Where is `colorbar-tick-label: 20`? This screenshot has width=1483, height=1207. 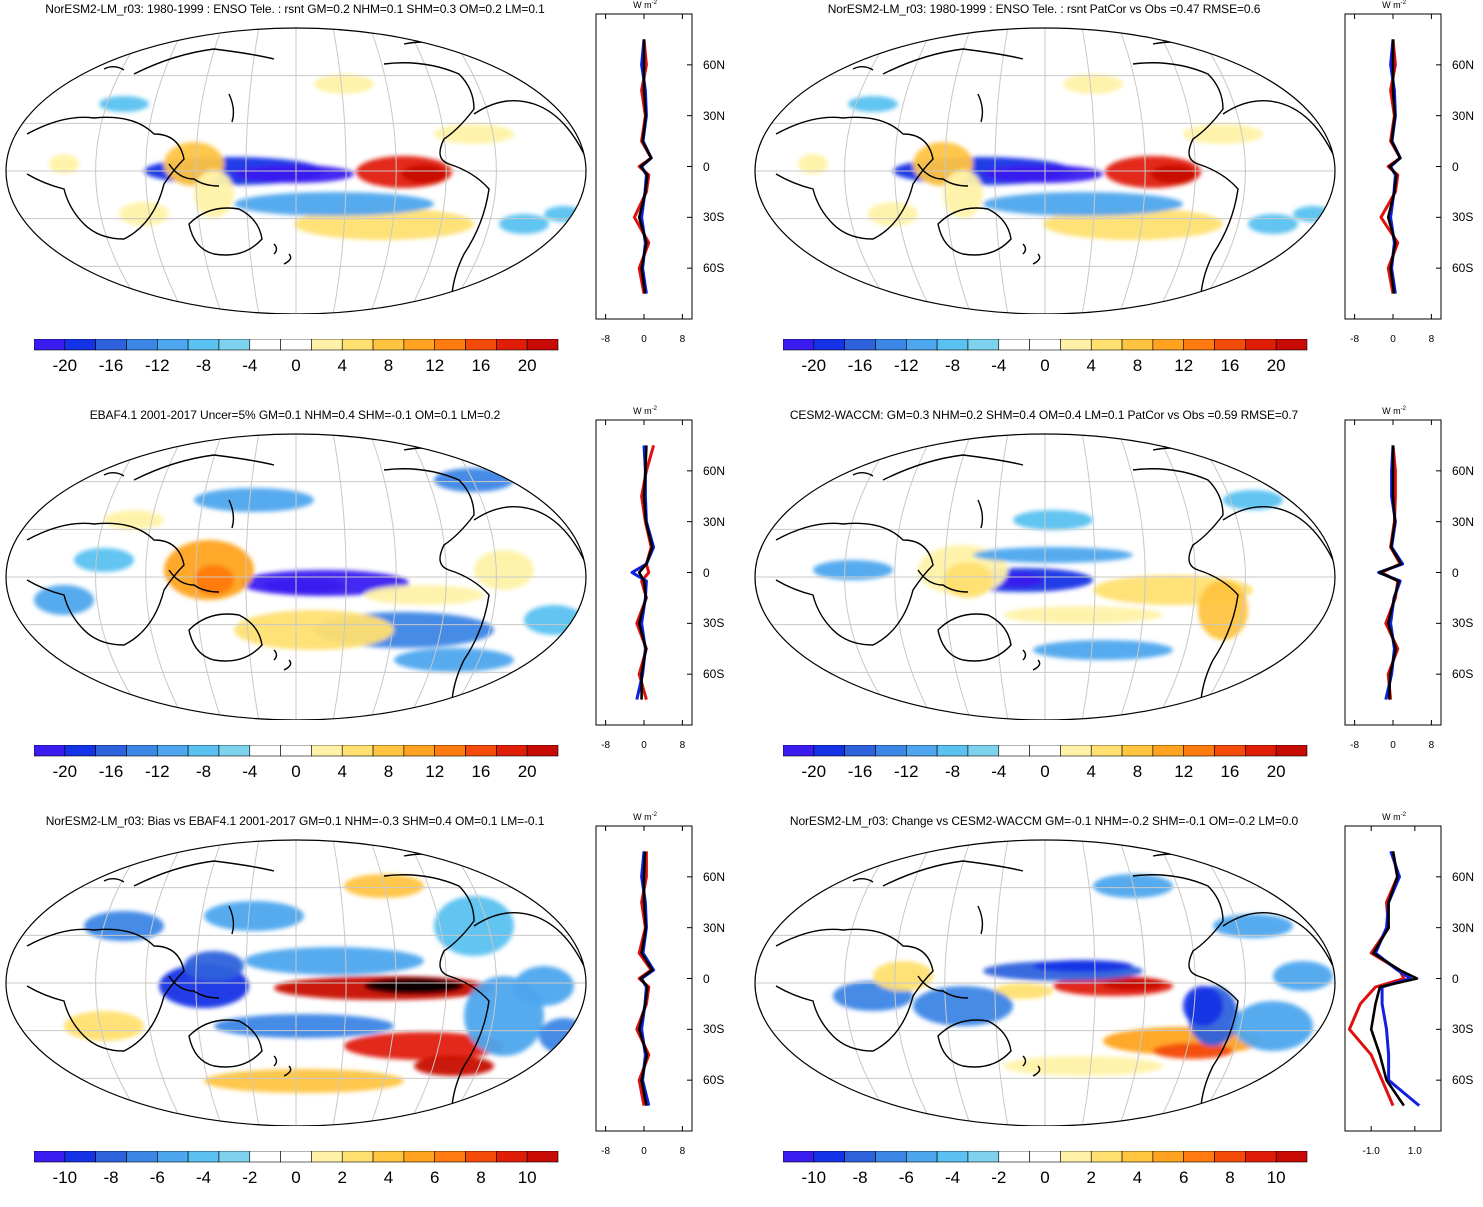 colorbar-tick-label: 20 is located at coordinates (1276, 365).